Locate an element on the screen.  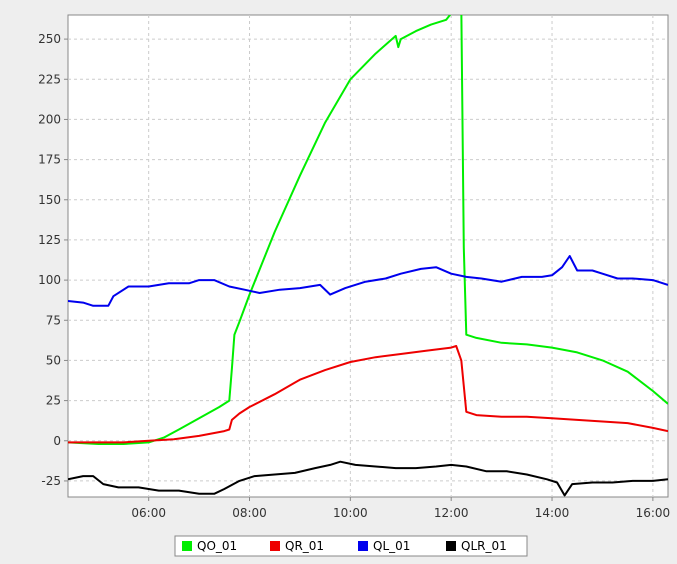
y-tick-label: 50 is located at coordinates (53, 360).